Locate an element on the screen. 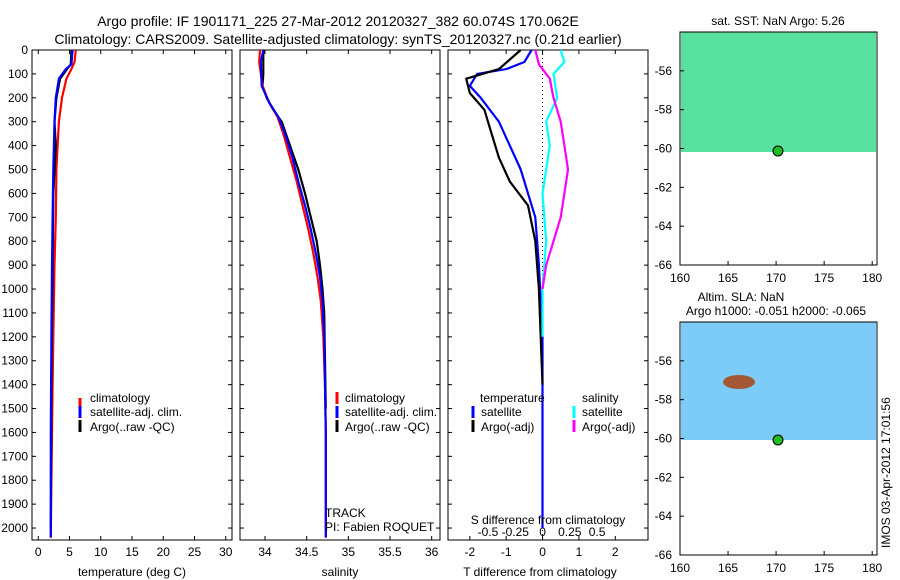 The height and width of the screenshot is (580, 900). y-tick-label: 1000 is located at coordinates (14, 289).